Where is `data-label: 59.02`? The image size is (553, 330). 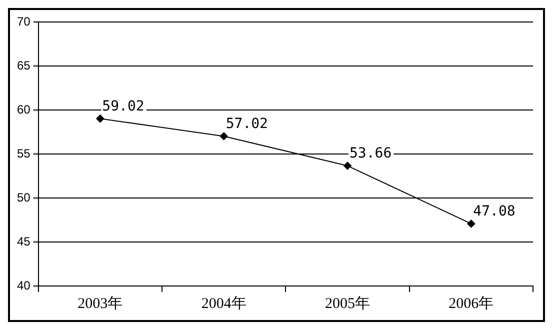 data-label: 59.02 is located at coordinates (123, 106).